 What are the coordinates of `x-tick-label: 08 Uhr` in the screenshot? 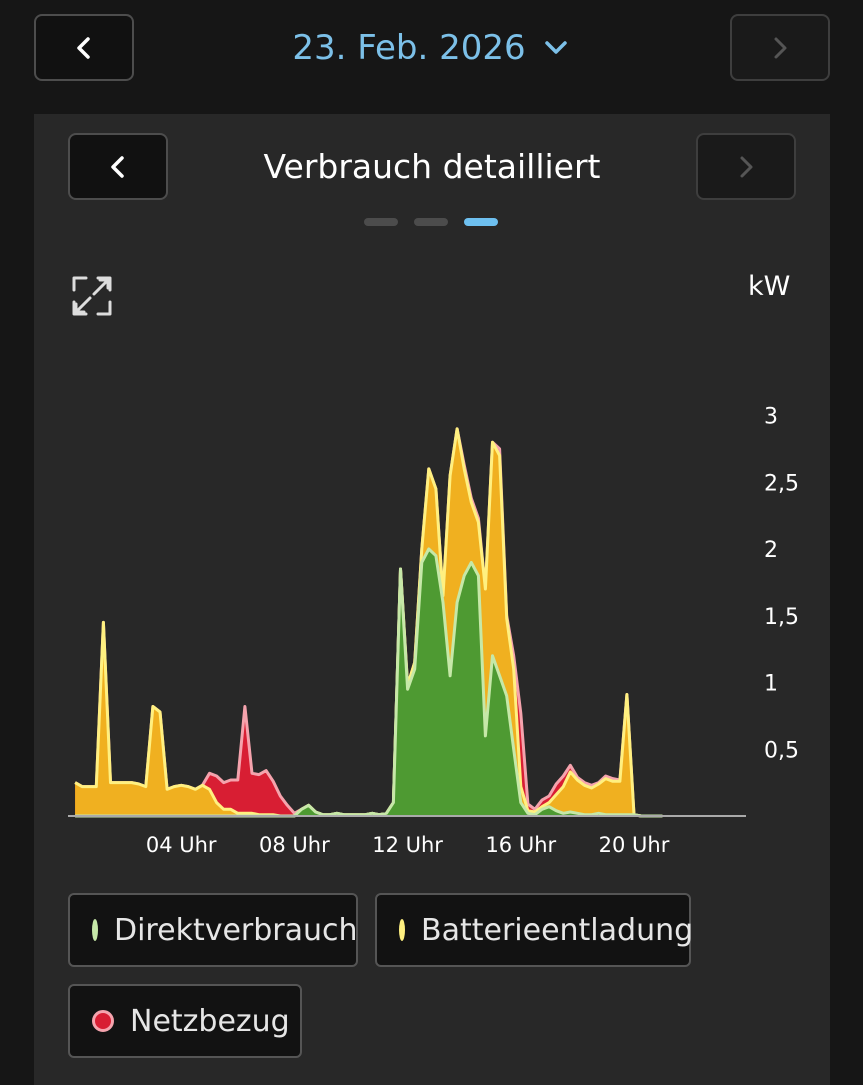 It's located at (294, 845).